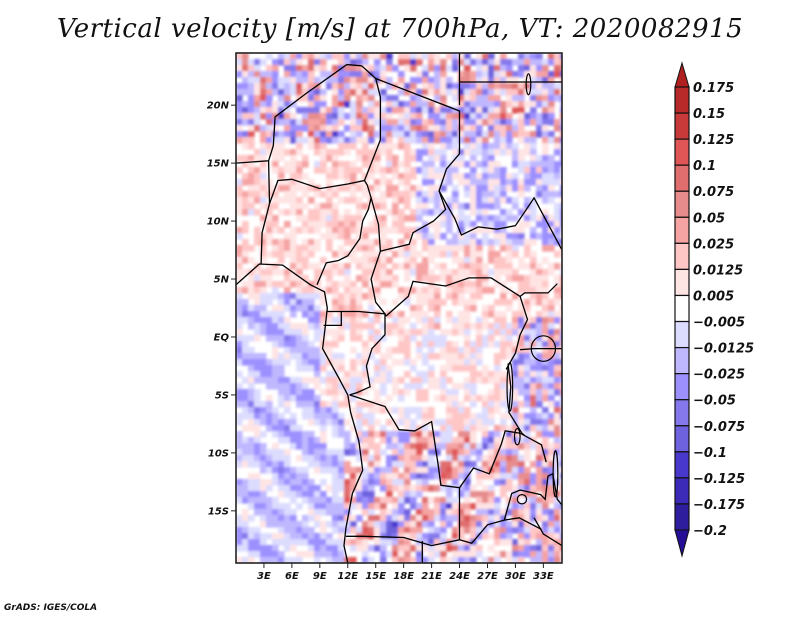  What do you see at coordinates (375, 576) in the screenshot?
I see `x-tick-label: 15E` at bounding box center [375, 576].